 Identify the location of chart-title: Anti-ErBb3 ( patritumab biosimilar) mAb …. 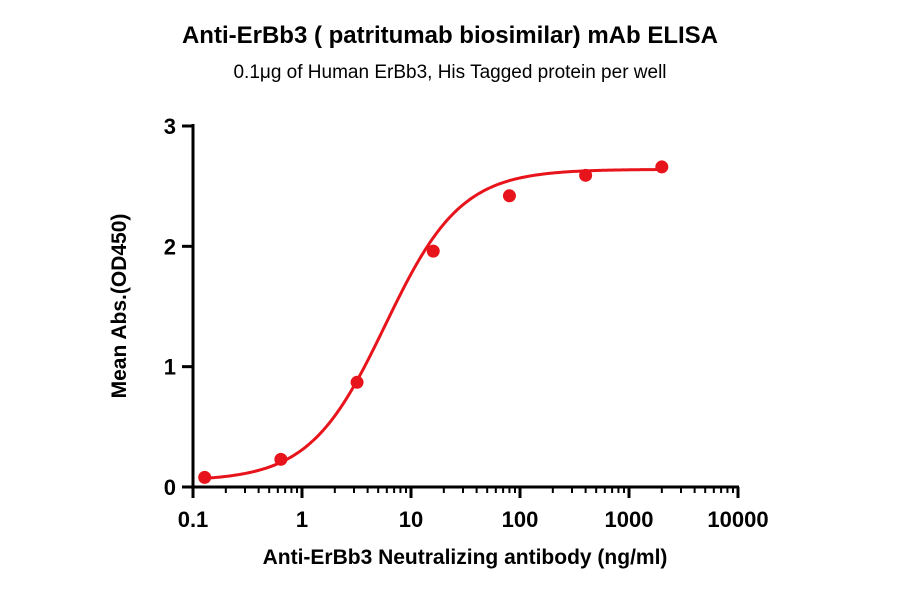
(450, 35).